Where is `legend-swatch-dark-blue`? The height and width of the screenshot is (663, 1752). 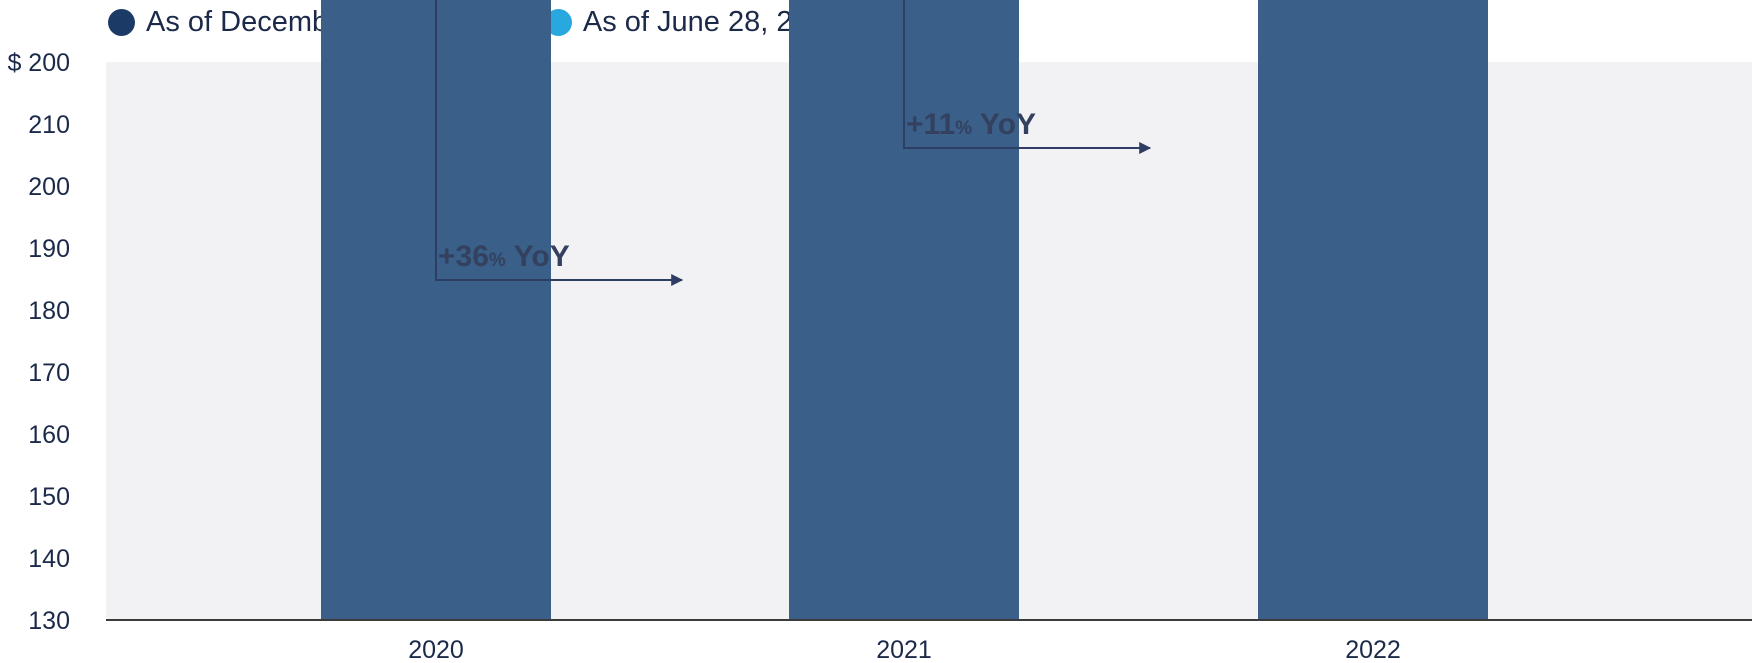
legend-swatch-dark-blue is located at coordinates (121, 22).